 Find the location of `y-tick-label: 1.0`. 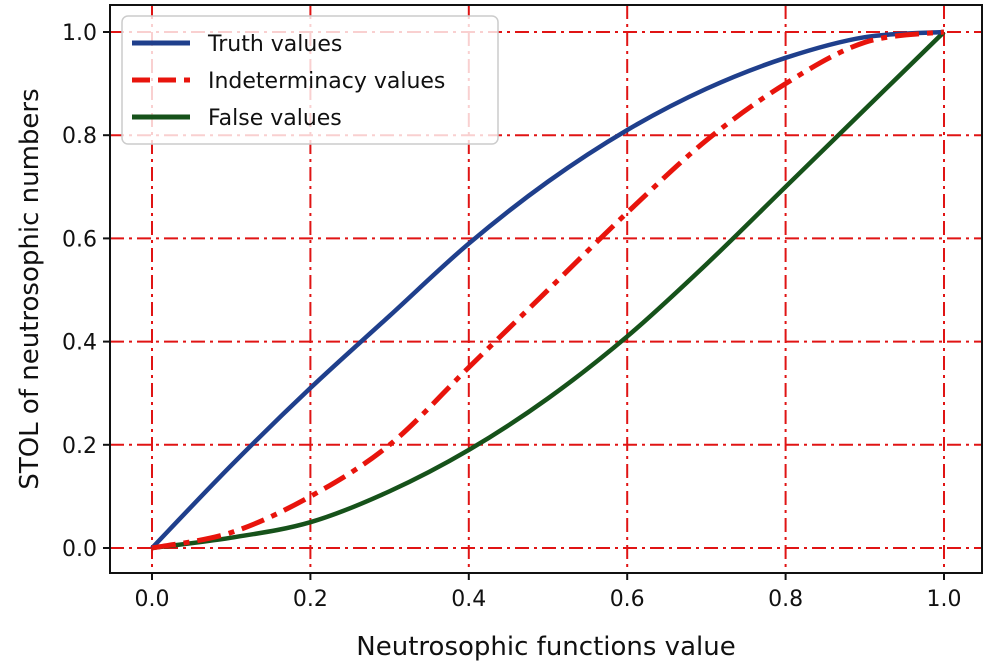

y-tick-label: 1.0 is located at coordinates (79, 33).